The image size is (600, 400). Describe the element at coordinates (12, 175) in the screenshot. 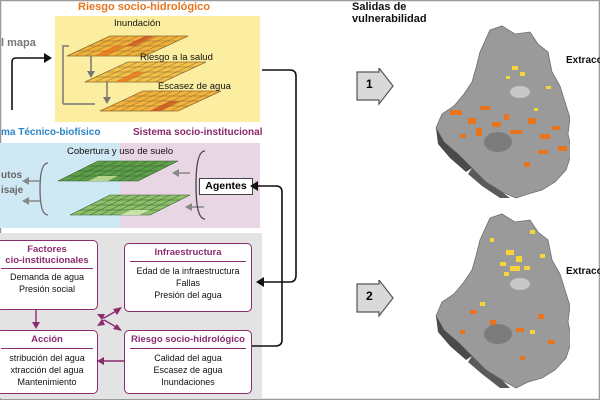

I see `left-fragment-1: utos` at that location.